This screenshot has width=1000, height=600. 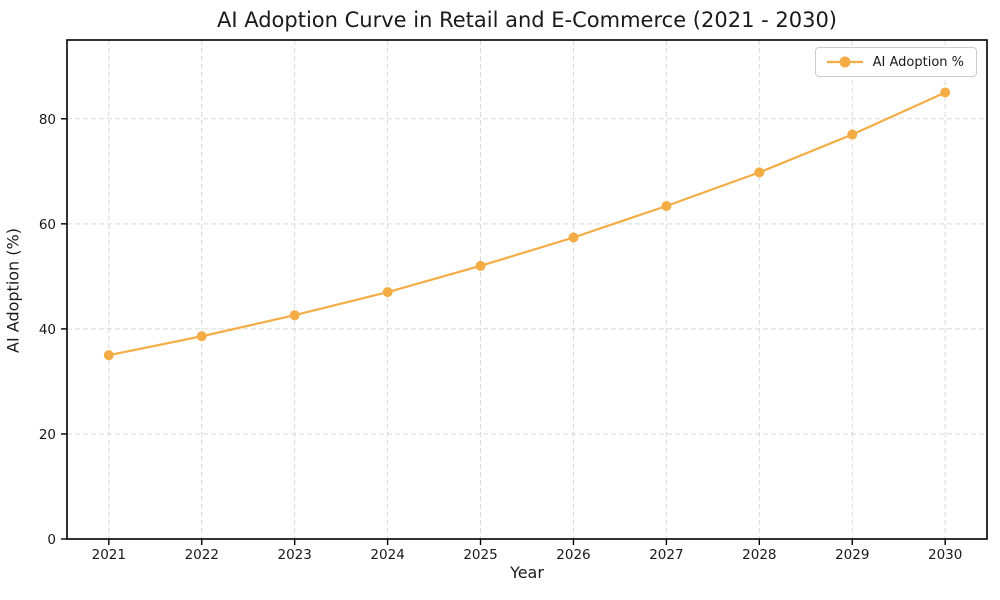 What do you see at coordinates (51, 540) in the screenshot?
I see `y-tick-label: 0` at bounding box center [51, 540].